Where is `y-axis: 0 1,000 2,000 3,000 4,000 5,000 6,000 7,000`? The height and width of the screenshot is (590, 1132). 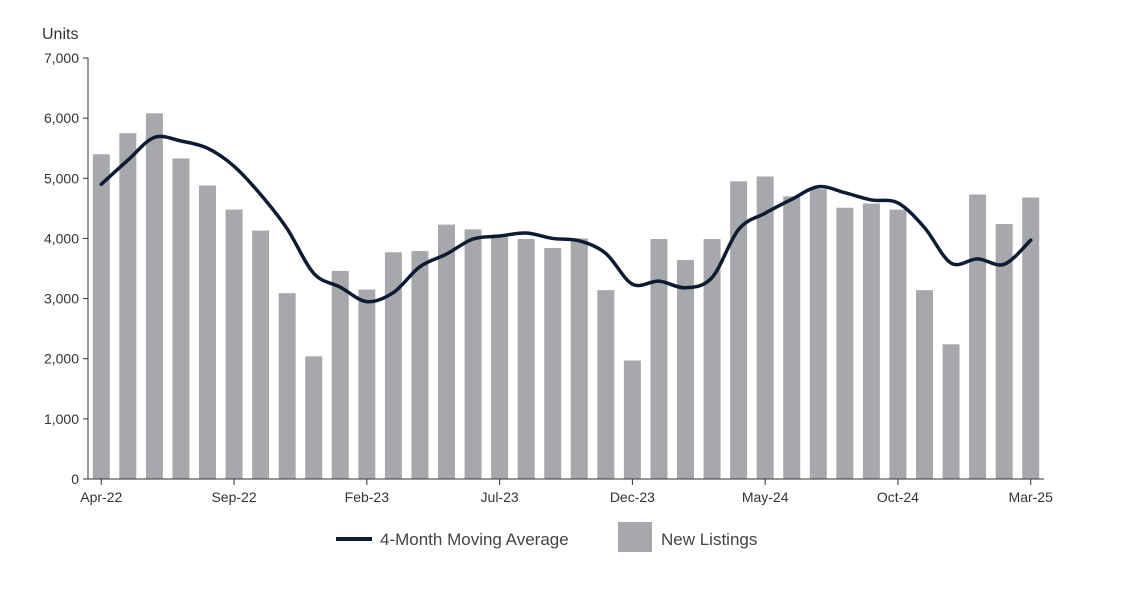
y-axis: 0 1,000 2,000 3,000 4,000 5,000 6,000 7,000 is located at coordinates (66, 268).